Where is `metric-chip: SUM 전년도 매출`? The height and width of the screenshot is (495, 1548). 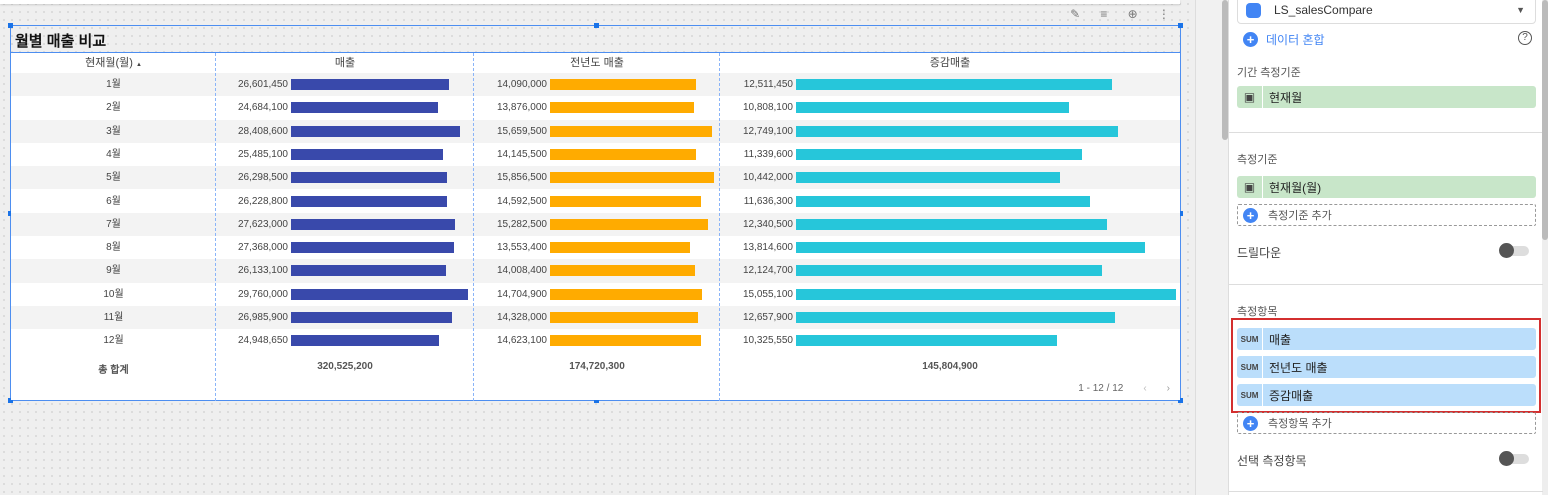 metric-chip: SUM 전년도 매출 is located at coordinates (1386, 367).